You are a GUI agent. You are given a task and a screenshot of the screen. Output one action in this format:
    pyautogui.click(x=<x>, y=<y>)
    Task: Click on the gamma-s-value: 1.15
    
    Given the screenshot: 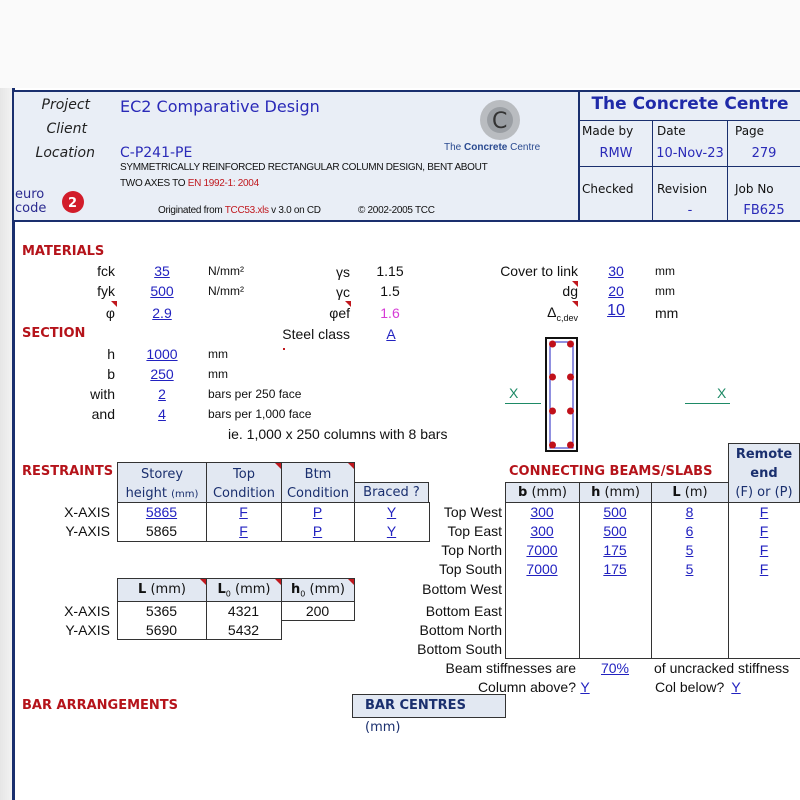 What is the action you would take?
    pyautogui.click(x=390, y=271)
    